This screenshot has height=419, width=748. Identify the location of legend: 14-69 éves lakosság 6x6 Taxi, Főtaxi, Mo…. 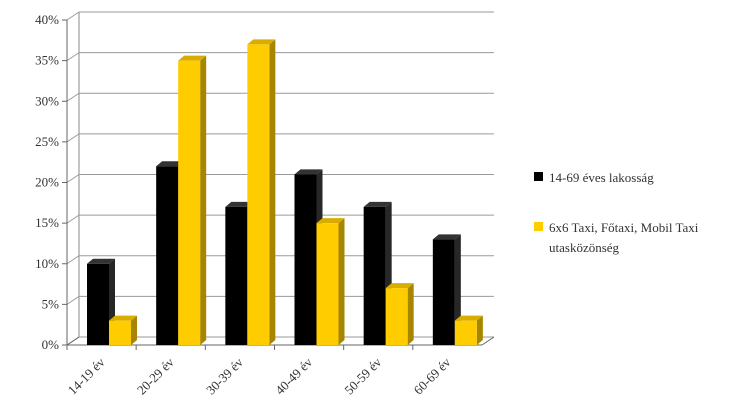
(639, 228).